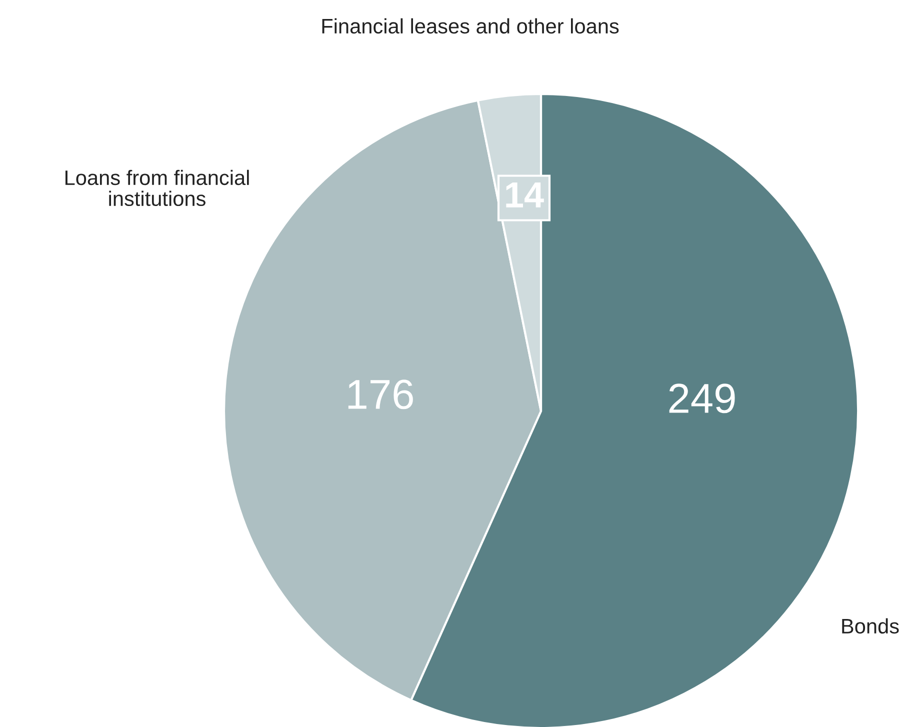 This screenshot has width=921, height=727. What do you see at coordinates (470, 26) in the screenshot?
I see `slice-label: Financial leases and other loans` at bounding box center [470, 26].